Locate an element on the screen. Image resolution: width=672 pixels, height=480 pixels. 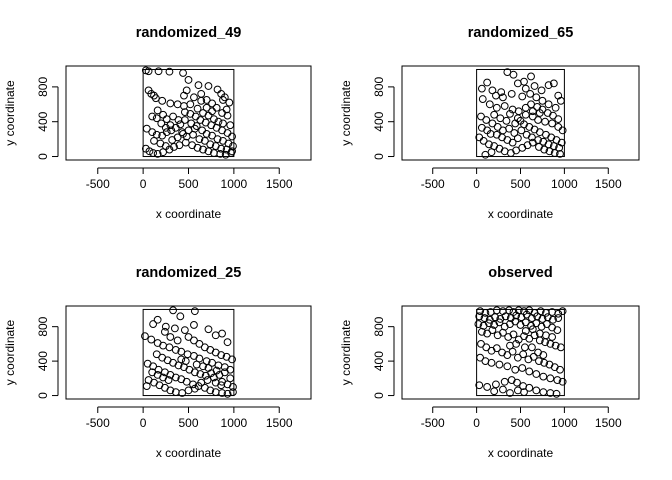
x-tick-label: -500 is located at coordinates (98, 184).